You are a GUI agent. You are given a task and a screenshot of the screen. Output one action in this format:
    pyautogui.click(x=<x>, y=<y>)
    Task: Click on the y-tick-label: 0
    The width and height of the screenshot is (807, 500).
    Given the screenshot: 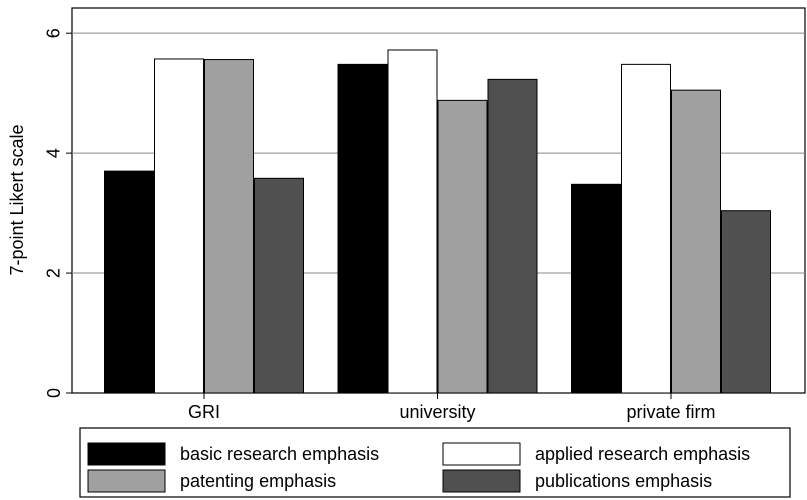 What is the action you would take?
    pyautogui.click(x=54, y=393)
    